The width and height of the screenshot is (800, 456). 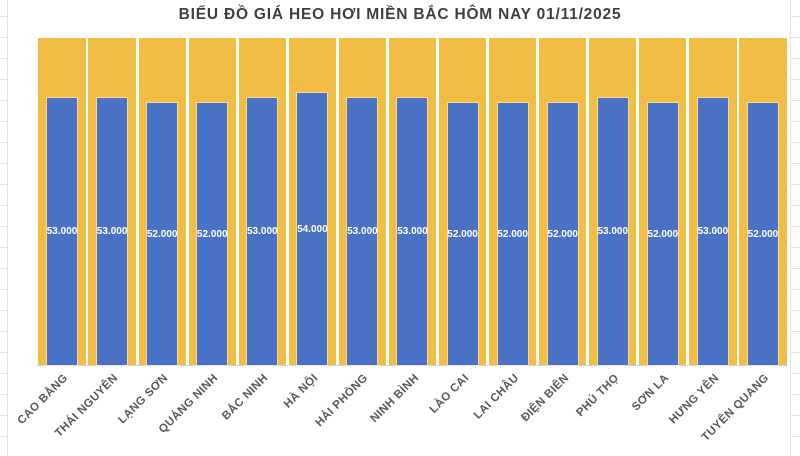 What do you see at coordinates (43, 400) in the screenshot?
I see `x-axis-tick-label: CAO BẰNG` at bounding box center [43, 400].